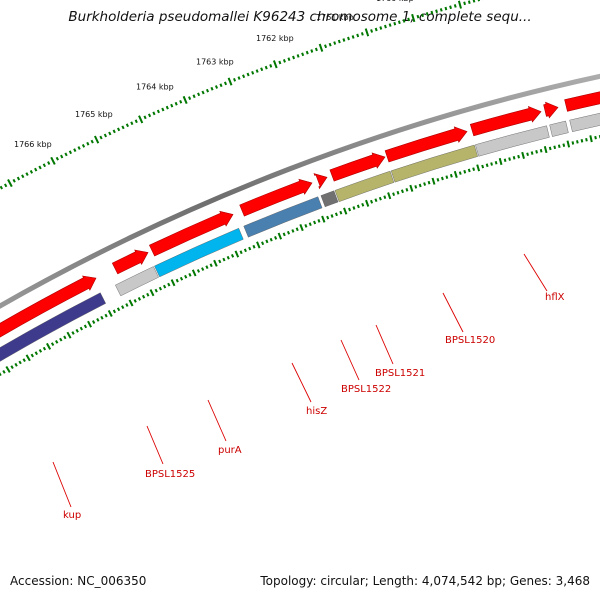 This screenshot has height=600, width=600. What do you see at coordinates (366, 389) in the screenshot?
I see `gene-label-bpsl1522: BPSL1522` at bounding box center [366, 389].